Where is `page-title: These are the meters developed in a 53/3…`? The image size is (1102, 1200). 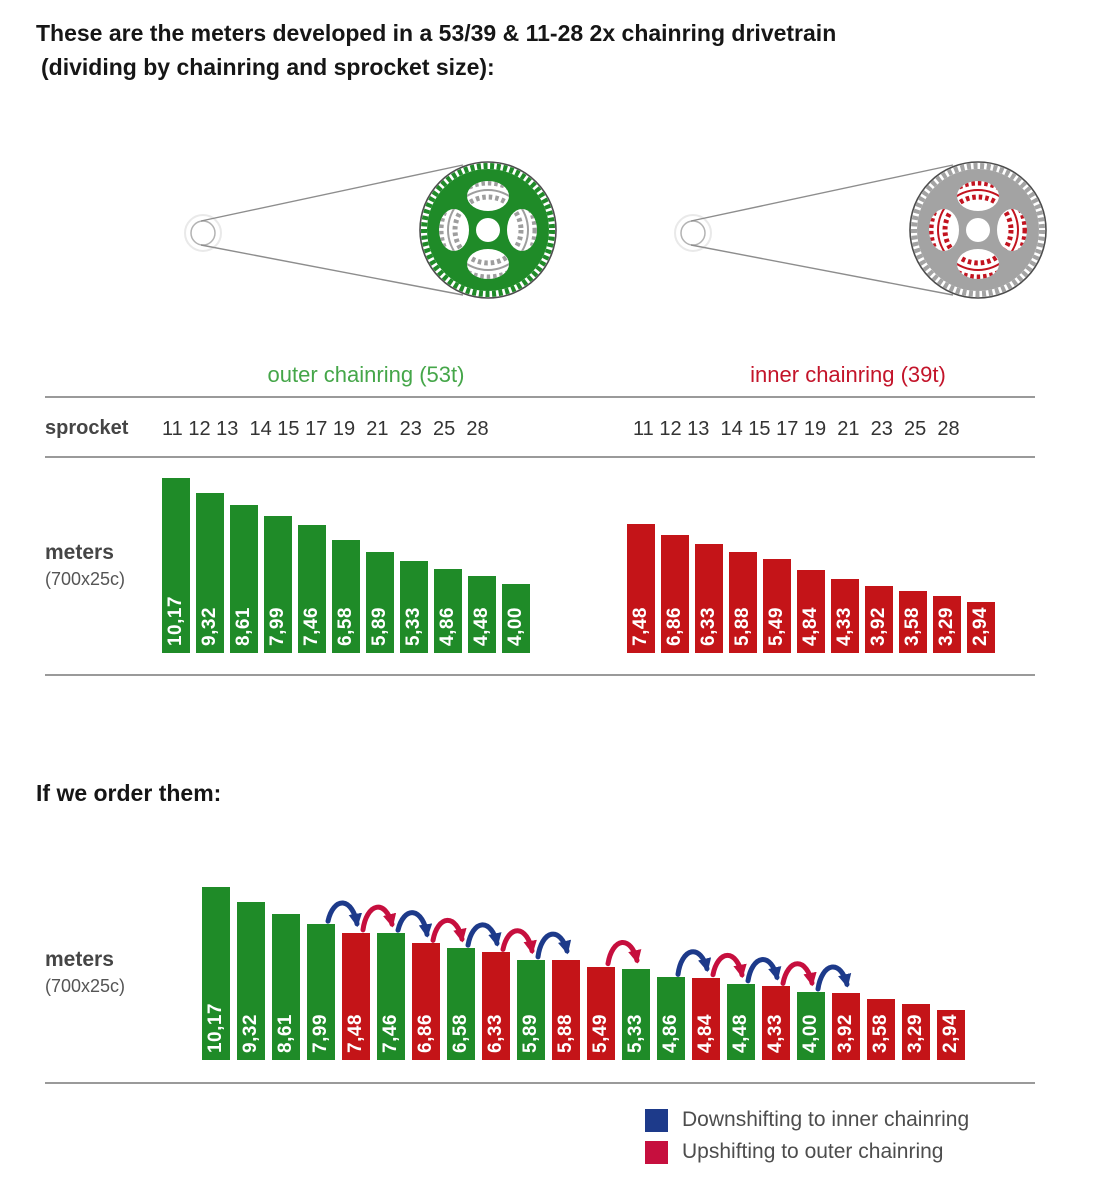
page-title: These are the meters developed in a 53/3… is located at coordinates (436, 50).